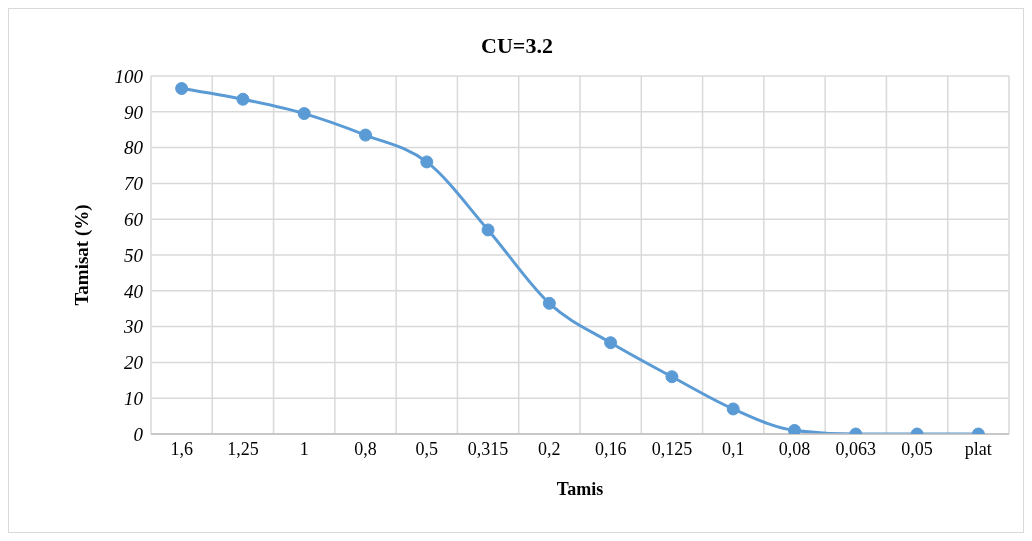 Image resolution: width=1032 pixels, height=541 pixels. I want to click on y-tick-label: 90, so click(134, 112).